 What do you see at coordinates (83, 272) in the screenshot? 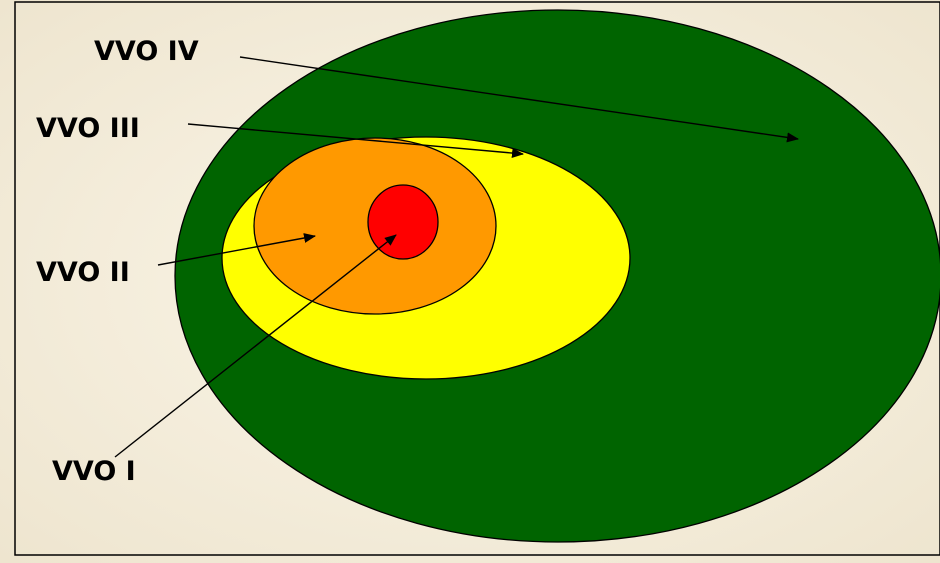
I see `label-vvo-ii: VVO II` at bounding box center [83, 272].